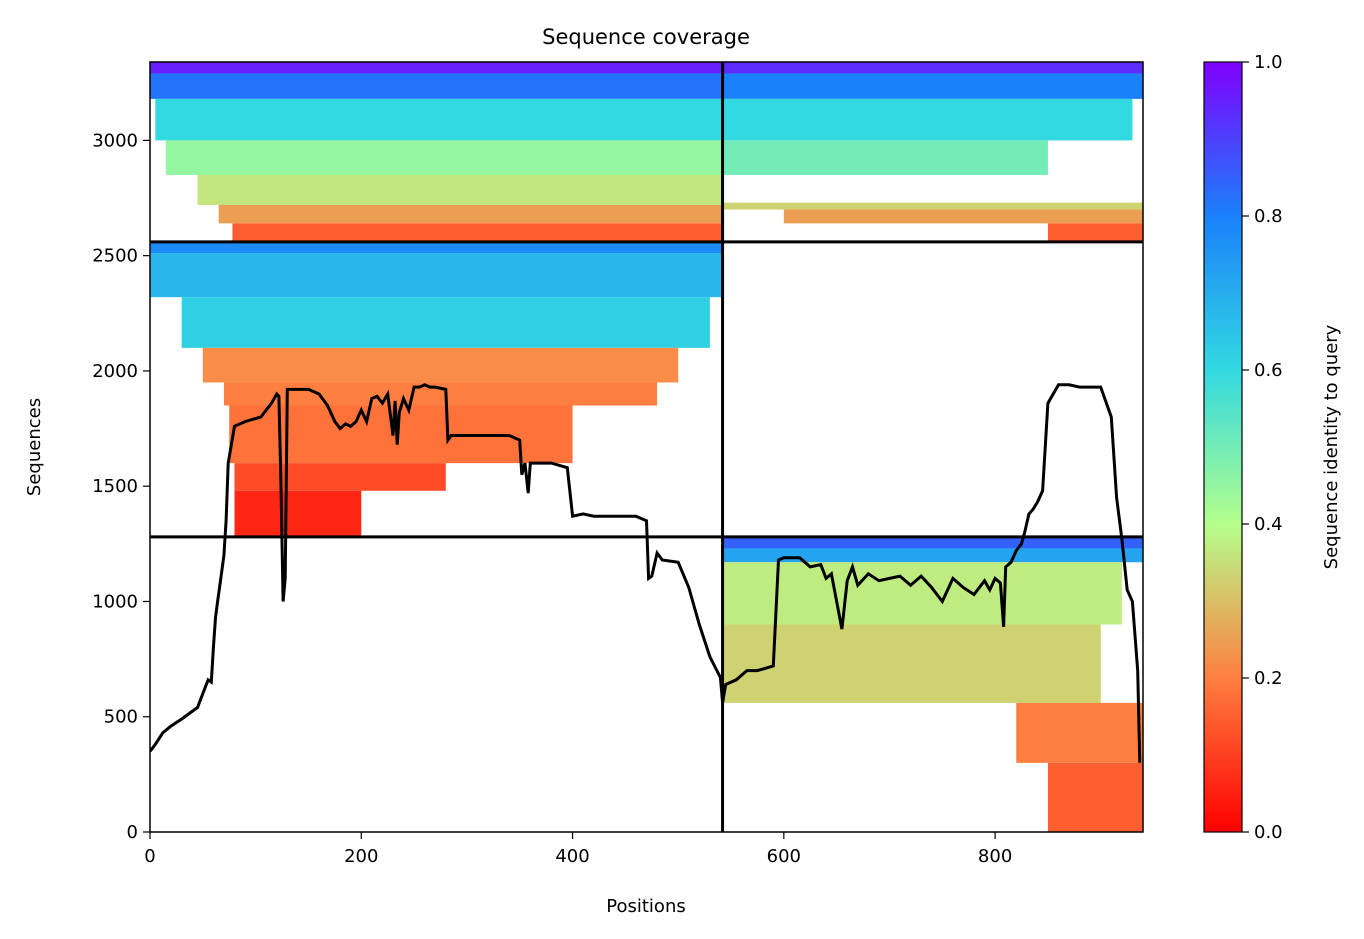 This screenshot has height=939, width=1364. What do you see at coordinates (149, 856) in the screenshot?
I see `x-tick-label: 0` at bounding box center [149, 856].